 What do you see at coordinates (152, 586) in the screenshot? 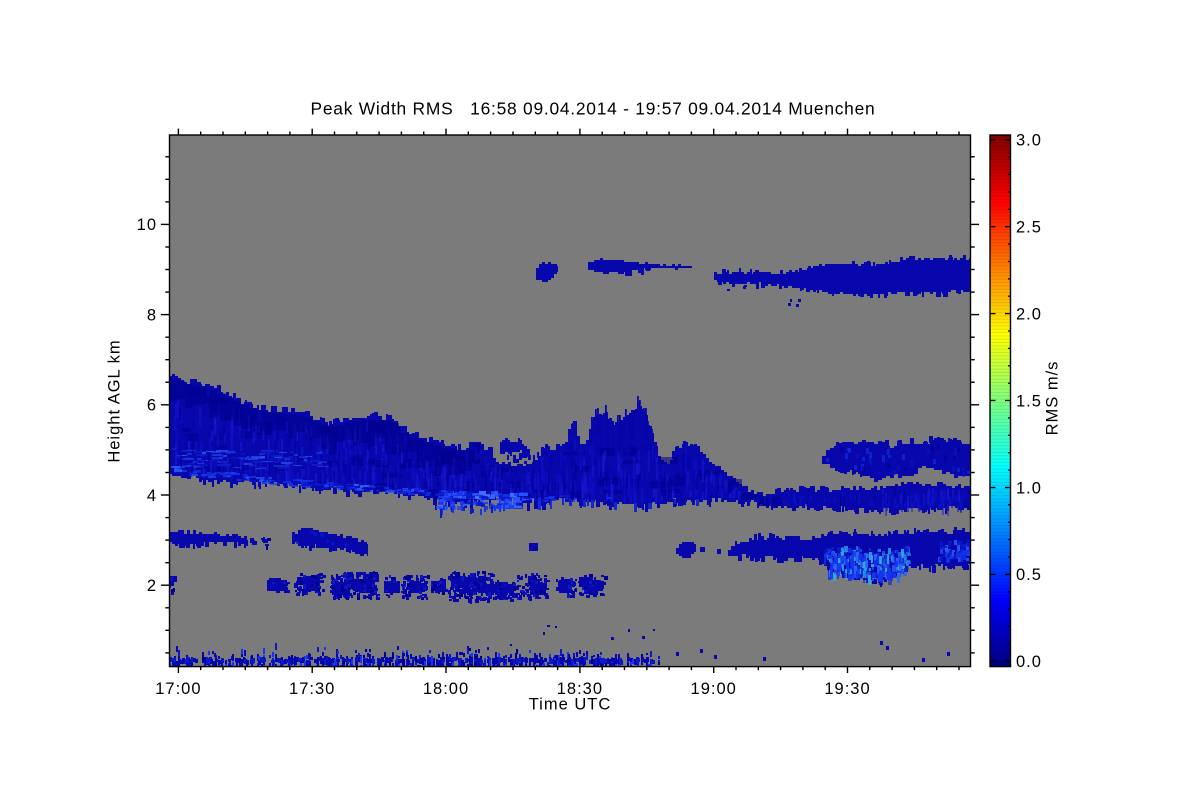
I see `svg-text: 2` at bounding box center [152, 586].